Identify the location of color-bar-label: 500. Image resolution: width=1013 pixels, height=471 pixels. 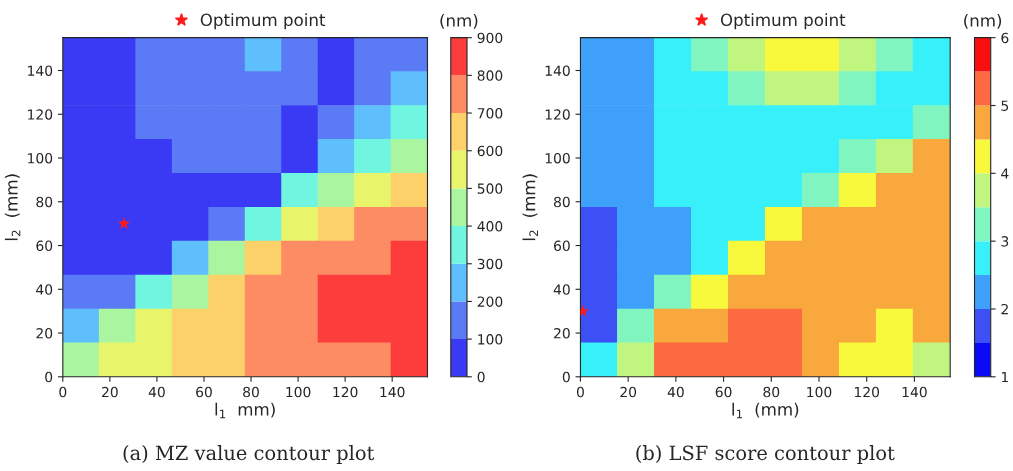
(490, 188).